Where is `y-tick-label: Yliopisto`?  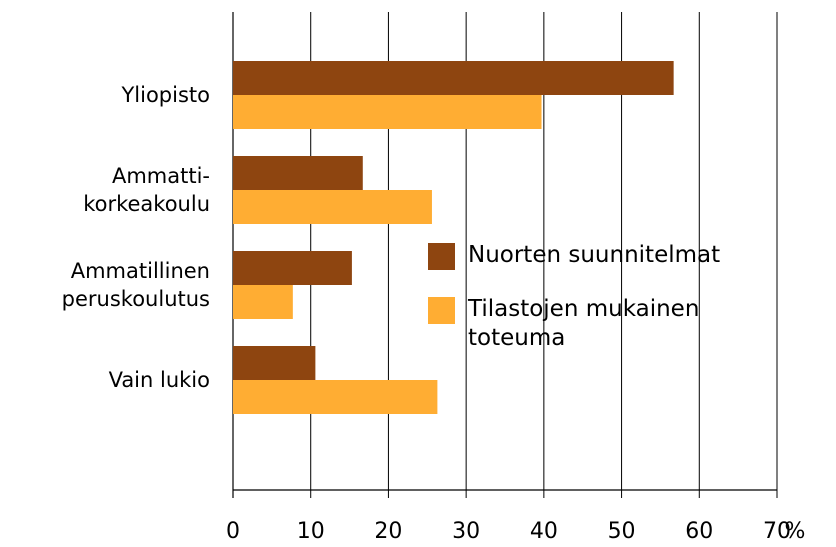
y-tick-label: Yliopisto is located at coordinates (165, 95).